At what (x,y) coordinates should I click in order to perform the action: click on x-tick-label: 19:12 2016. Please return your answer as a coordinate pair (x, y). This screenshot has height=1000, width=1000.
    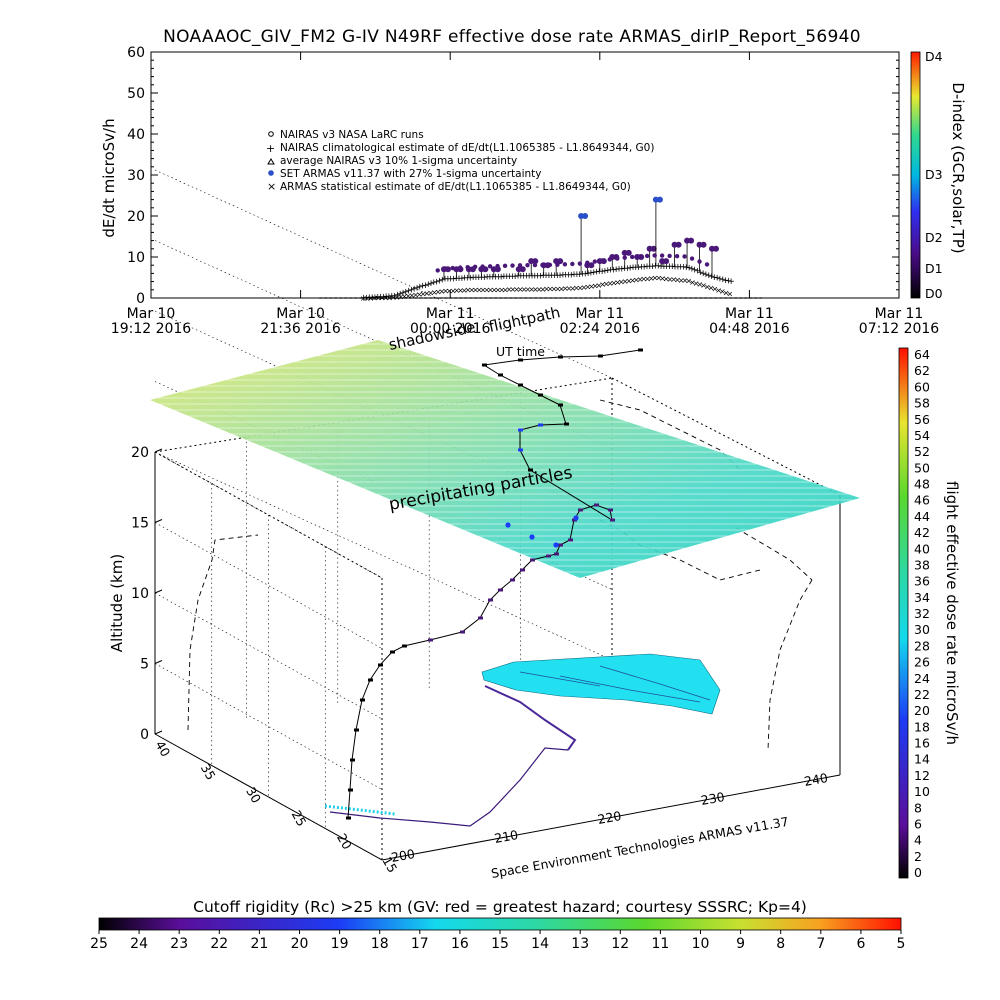
    Looking at the image, I should click on (151, 329).